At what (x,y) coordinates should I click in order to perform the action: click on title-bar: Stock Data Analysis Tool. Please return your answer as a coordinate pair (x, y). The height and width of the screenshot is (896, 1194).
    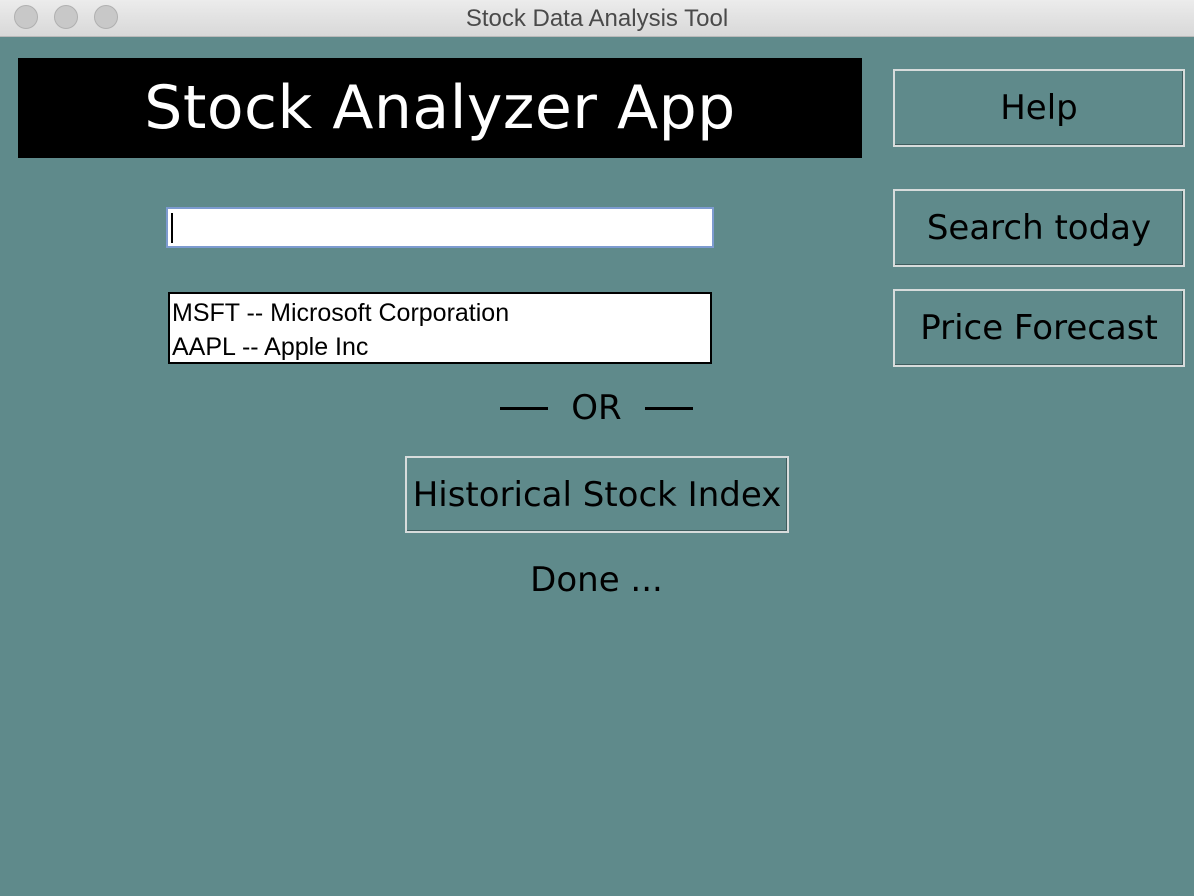
    Looking at the image, I should click on (597, 18).